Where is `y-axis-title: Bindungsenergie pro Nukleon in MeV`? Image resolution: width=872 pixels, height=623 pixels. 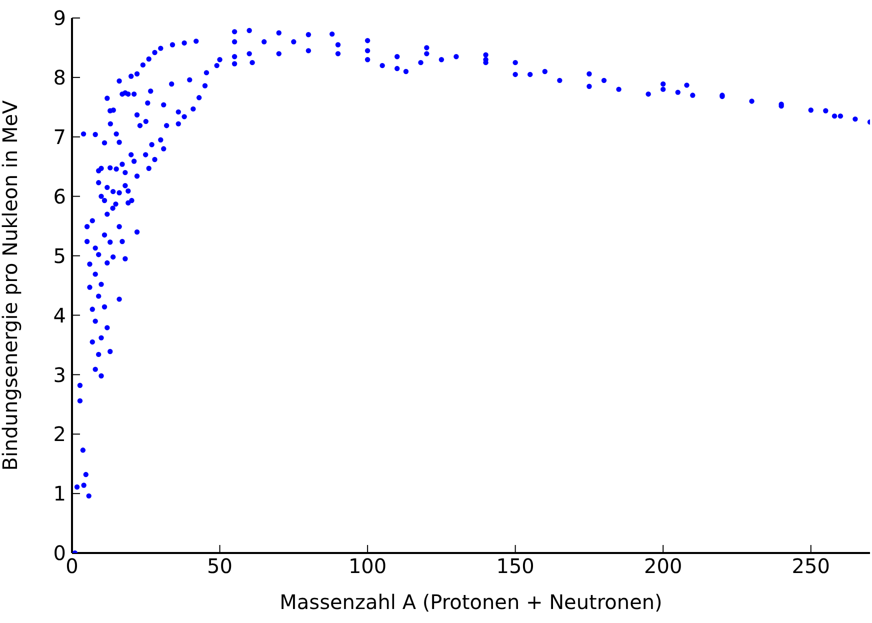 y-axis-title: Bindungsenergie pro Nukleon in MeV is located at coordinates (11, 285).